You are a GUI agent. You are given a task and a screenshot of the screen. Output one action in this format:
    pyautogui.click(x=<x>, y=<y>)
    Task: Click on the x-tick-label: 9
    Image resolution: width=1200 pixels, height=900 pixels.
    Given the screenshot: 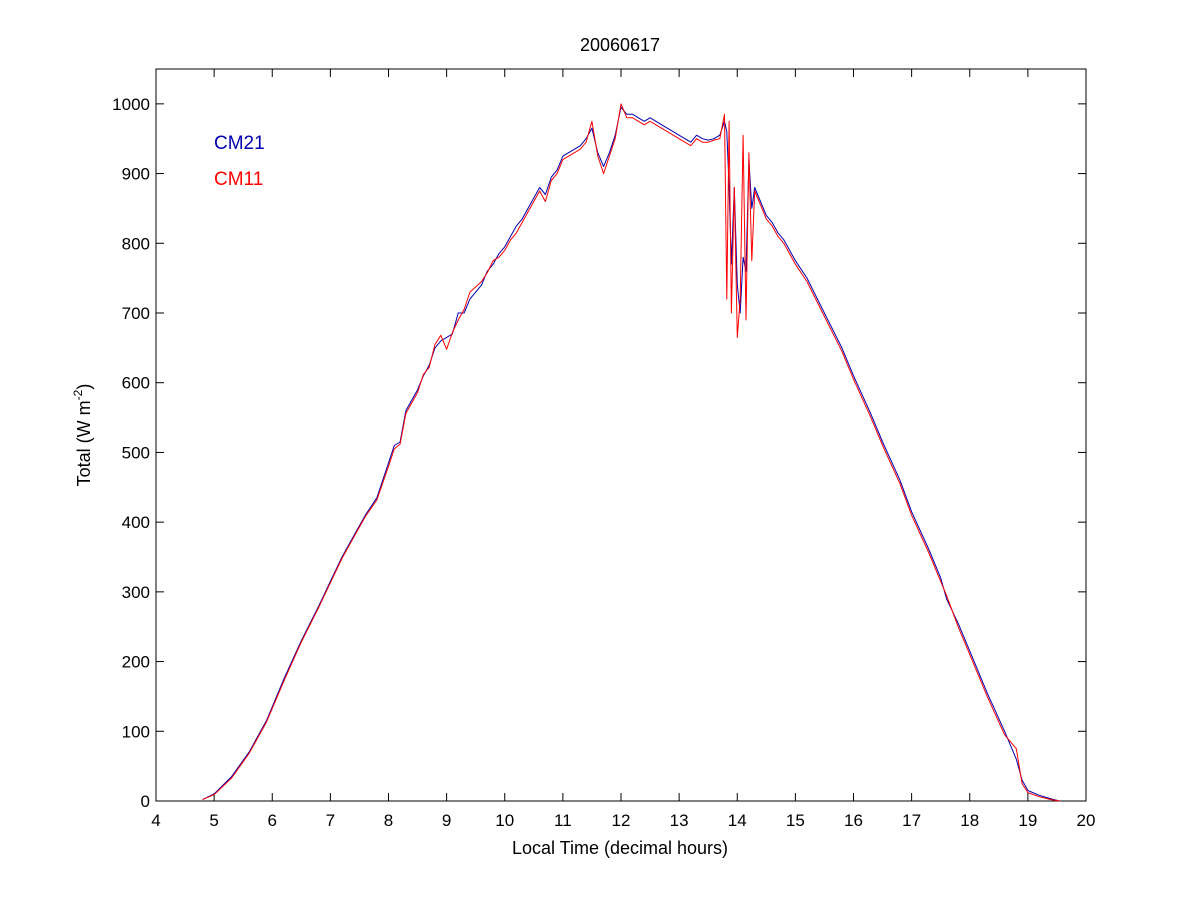 What is the action you would take?
    pyautogui.click(x=446, y=820)
    